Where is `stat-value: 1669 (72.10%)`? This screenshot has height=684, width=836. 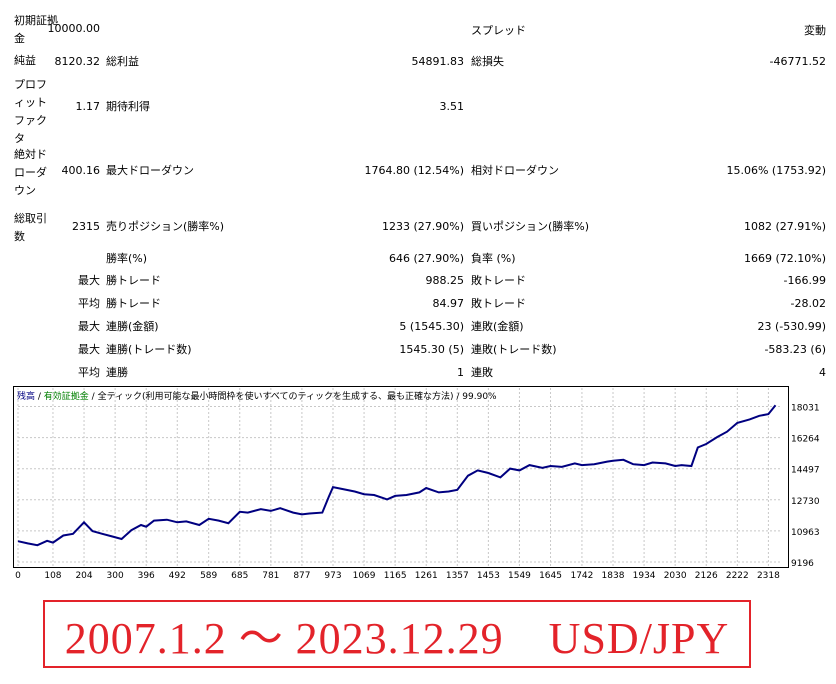
stat-value: 1669 (72.10%) is located at coordinates (784, 258).